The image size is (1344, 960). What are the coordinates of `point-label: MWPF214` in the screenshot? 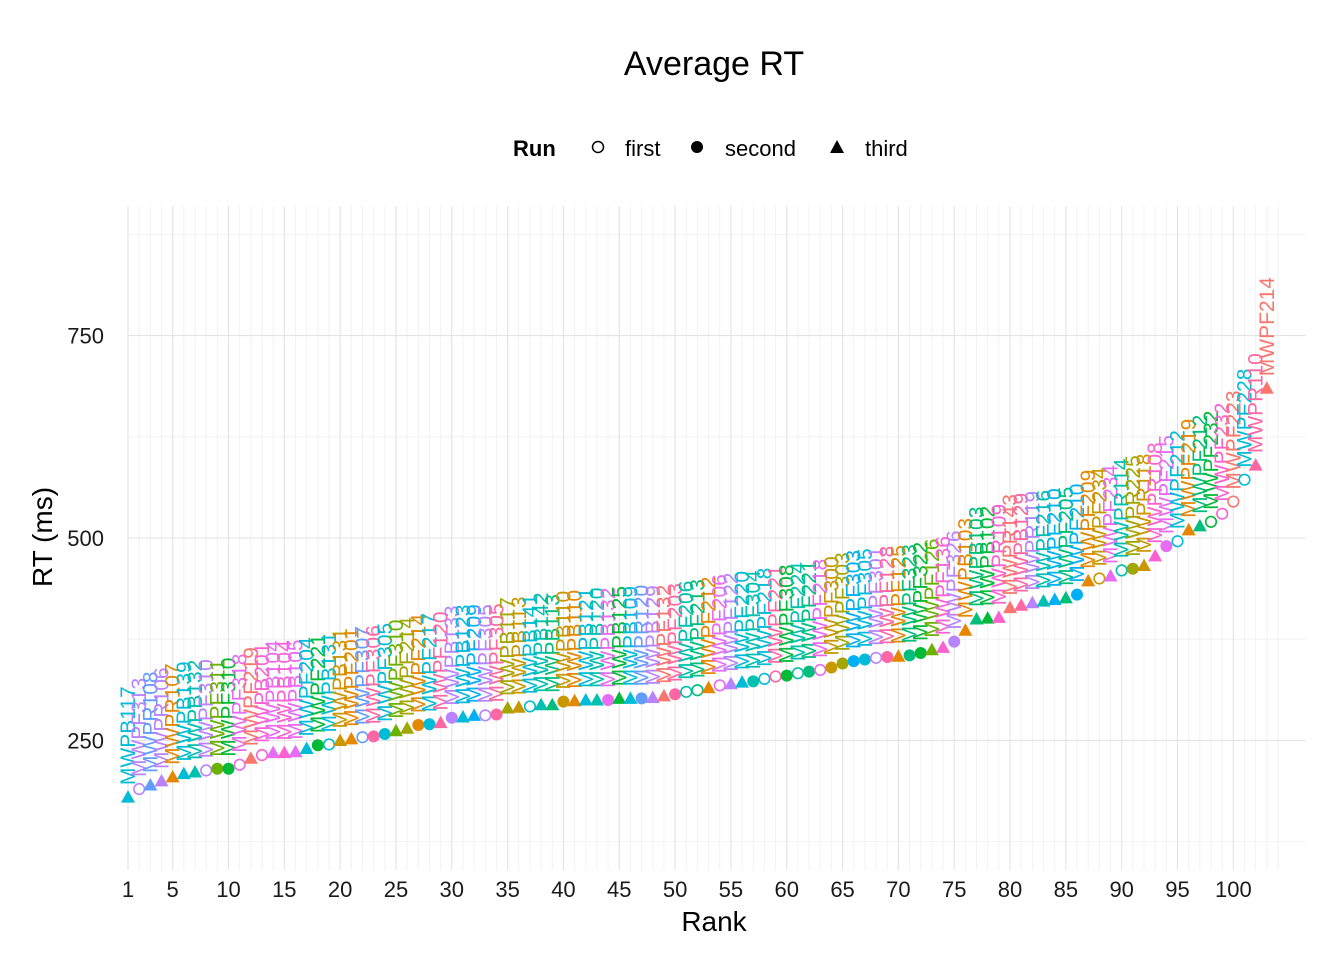 It's located at (407, 667).